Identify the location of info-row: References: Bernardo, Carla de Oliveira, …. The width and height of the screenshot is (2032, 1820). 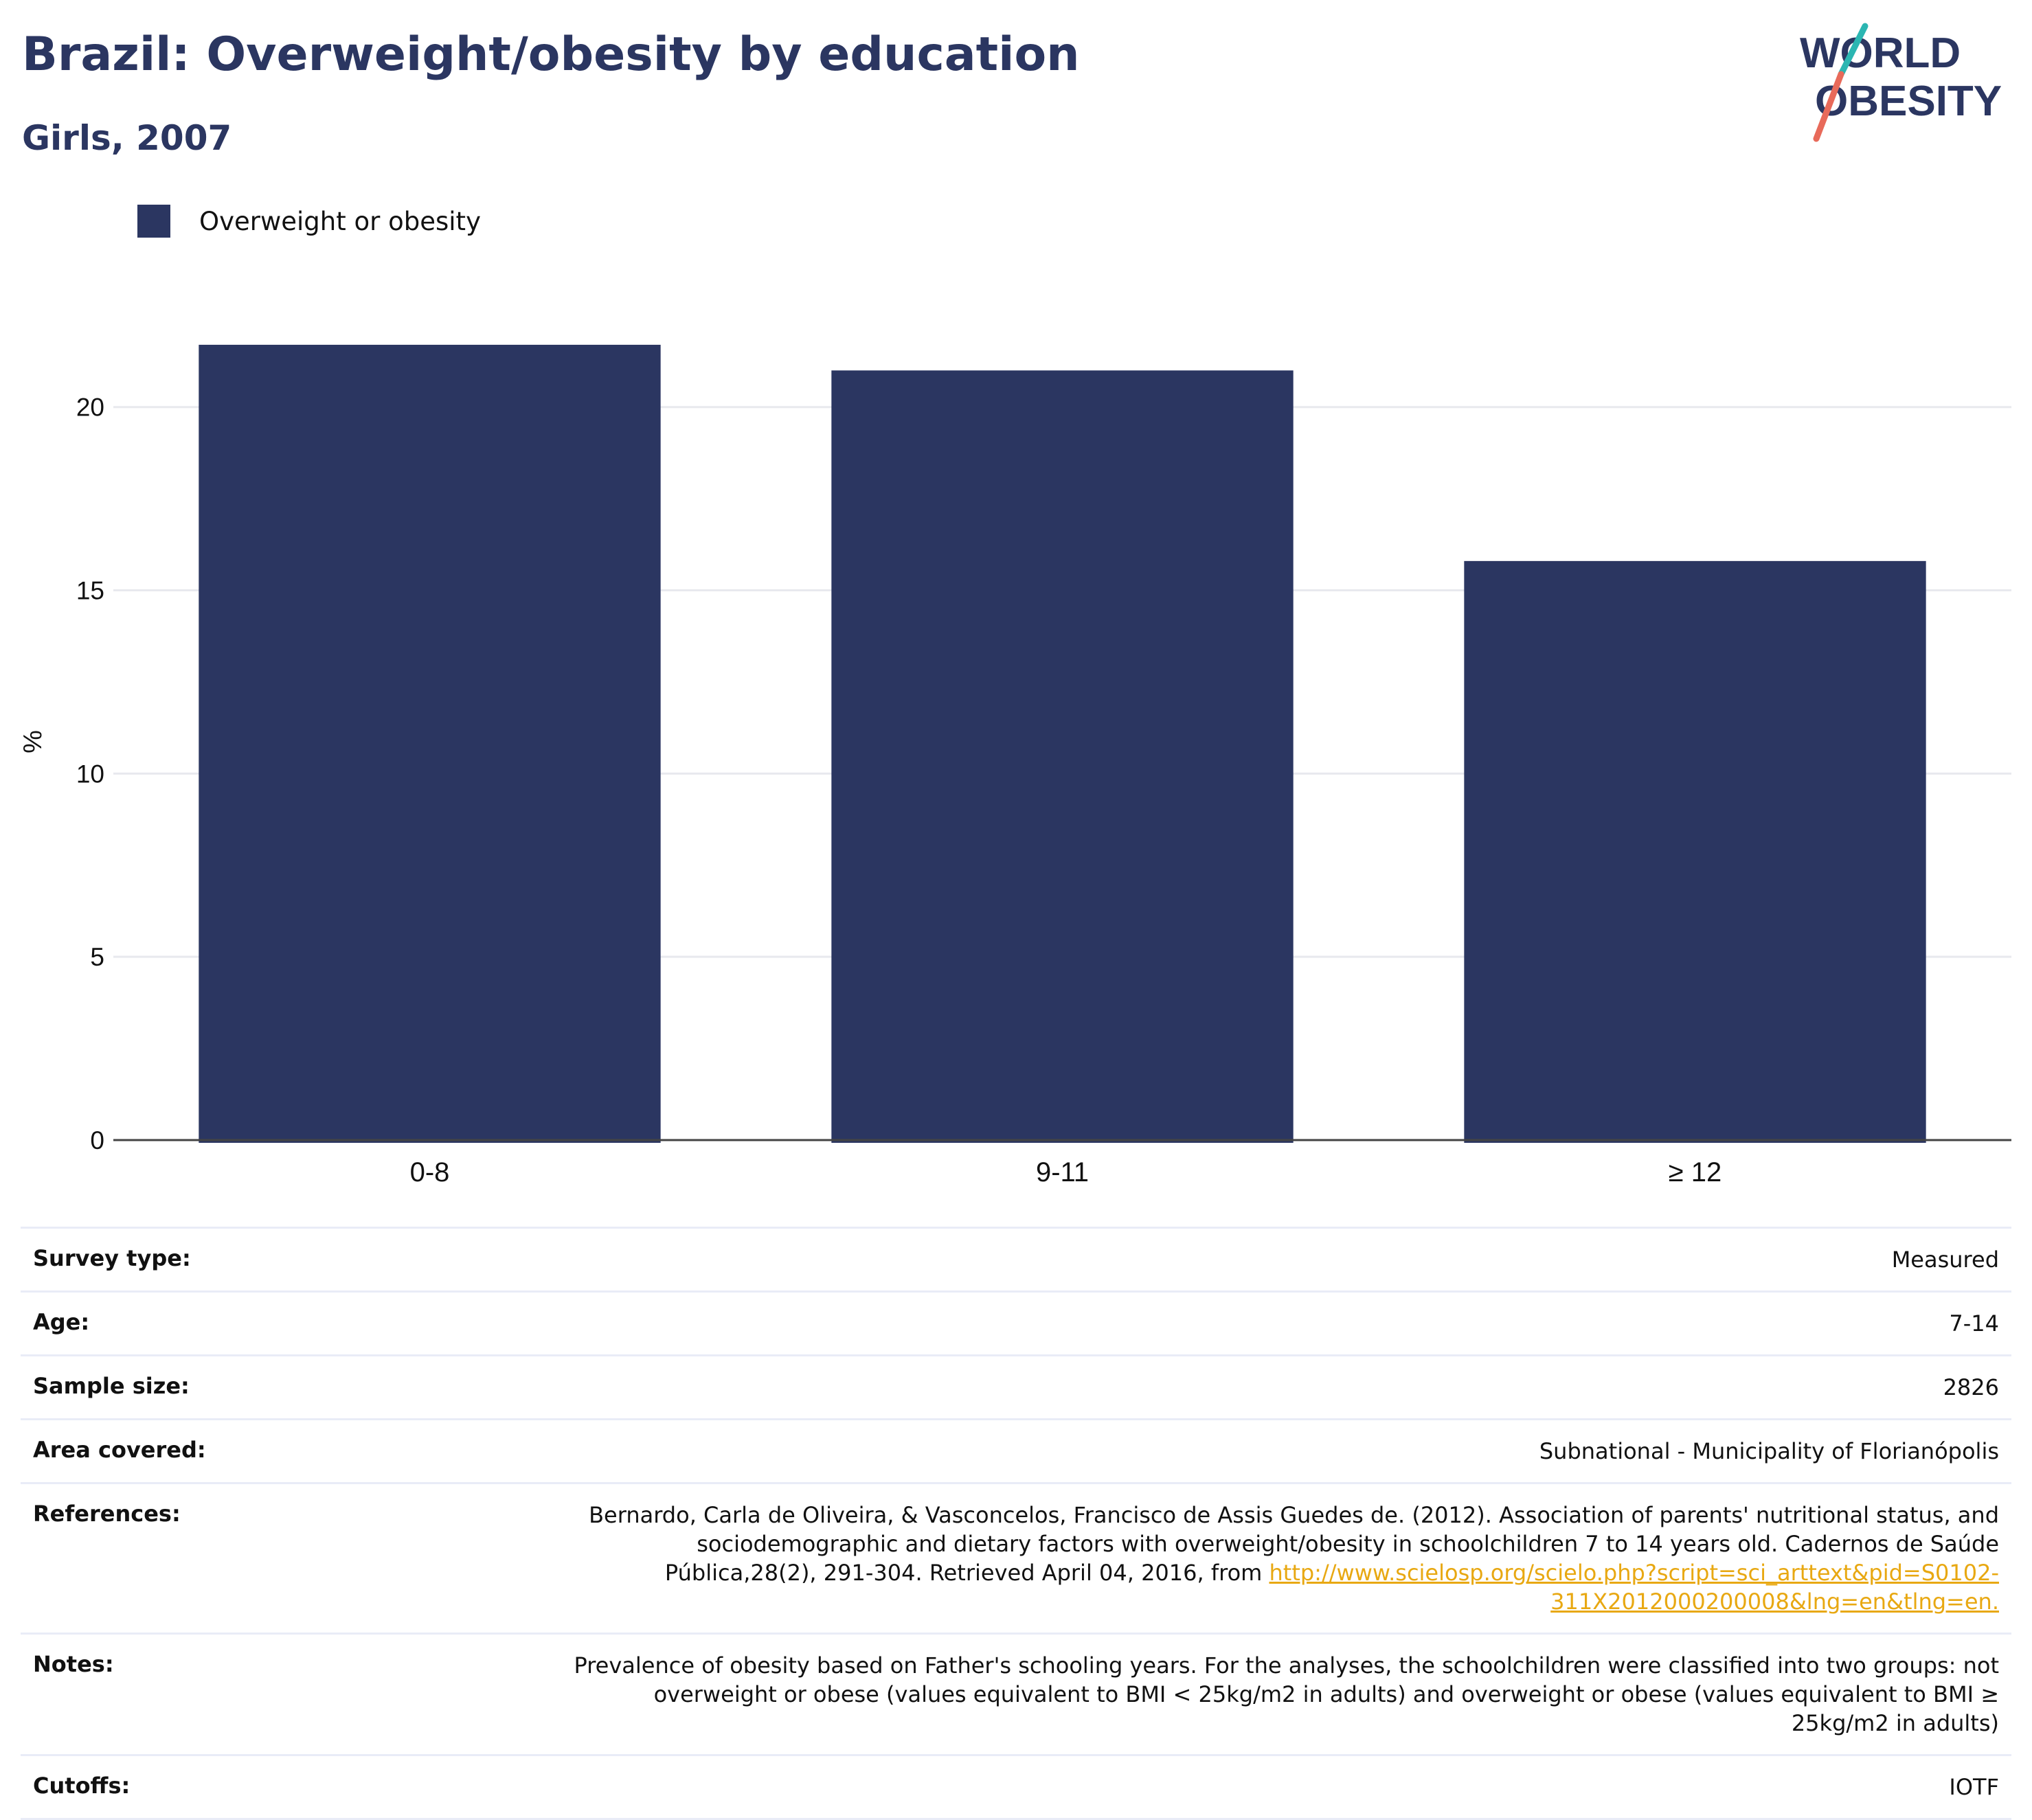
(1016, 1557).